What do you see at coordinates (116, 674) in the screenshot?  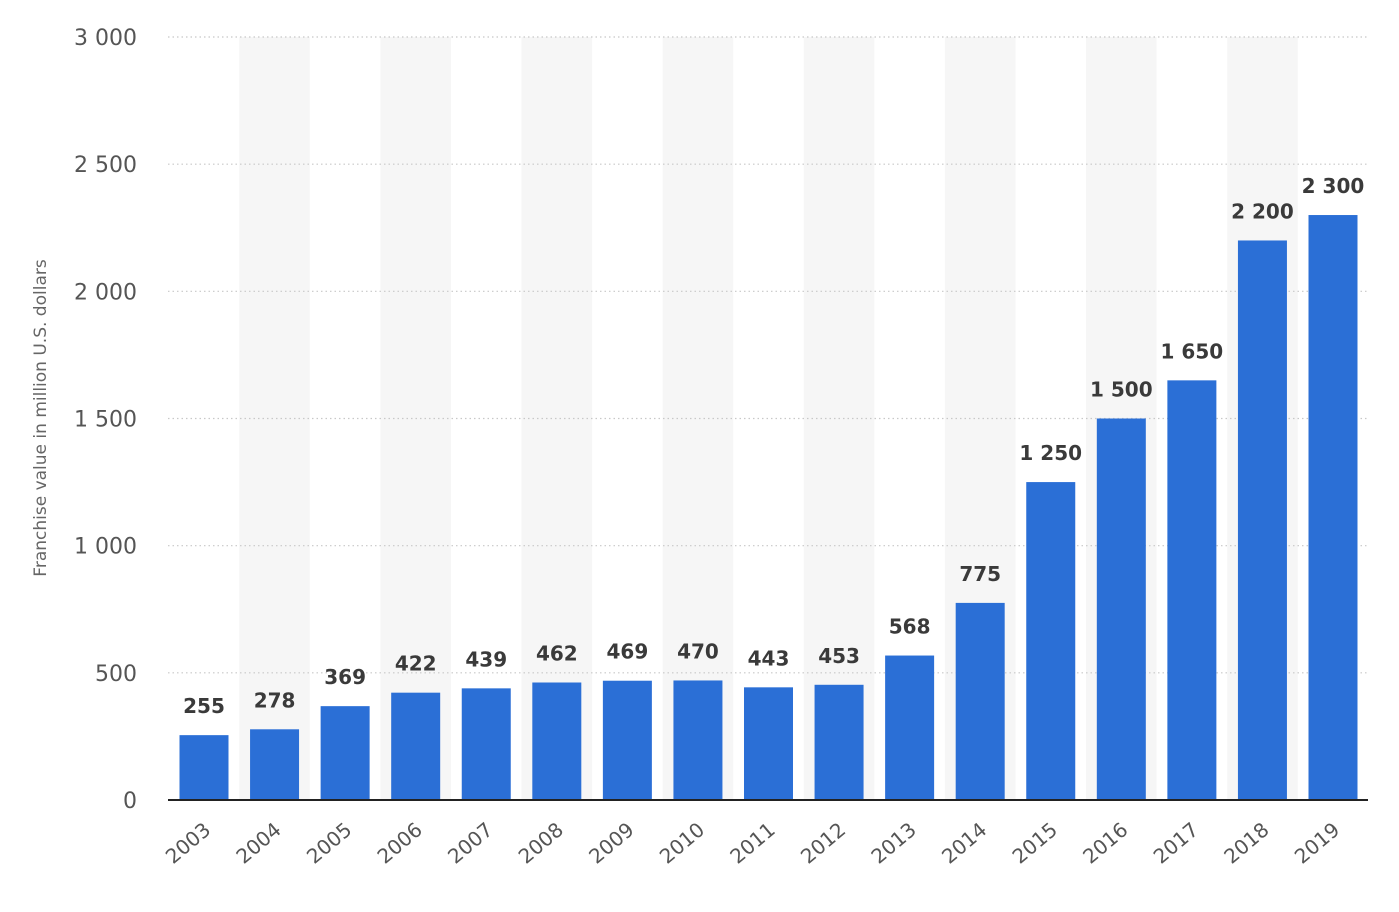 I see `y-tick-label: 500` at bounding box center [116, 674].